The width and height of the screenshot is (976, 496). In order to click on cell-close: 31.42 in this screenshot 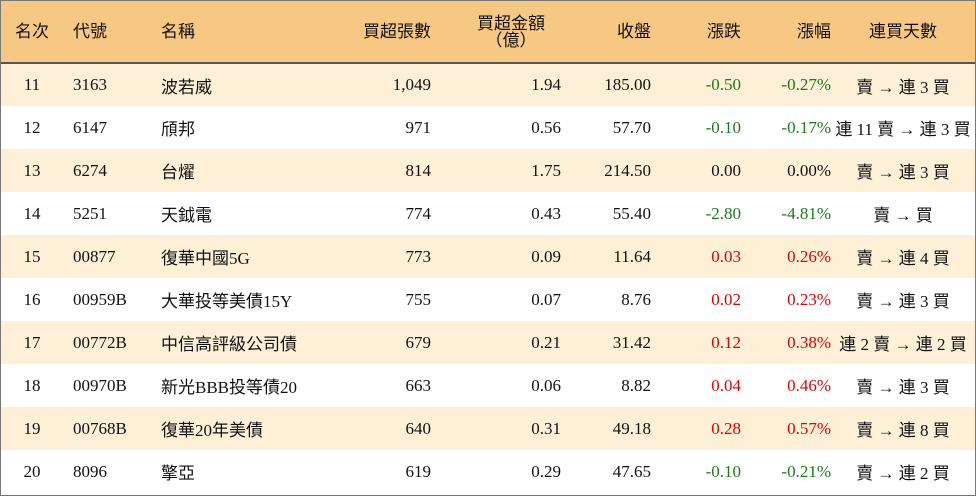, I will do `click(631, 342)`.